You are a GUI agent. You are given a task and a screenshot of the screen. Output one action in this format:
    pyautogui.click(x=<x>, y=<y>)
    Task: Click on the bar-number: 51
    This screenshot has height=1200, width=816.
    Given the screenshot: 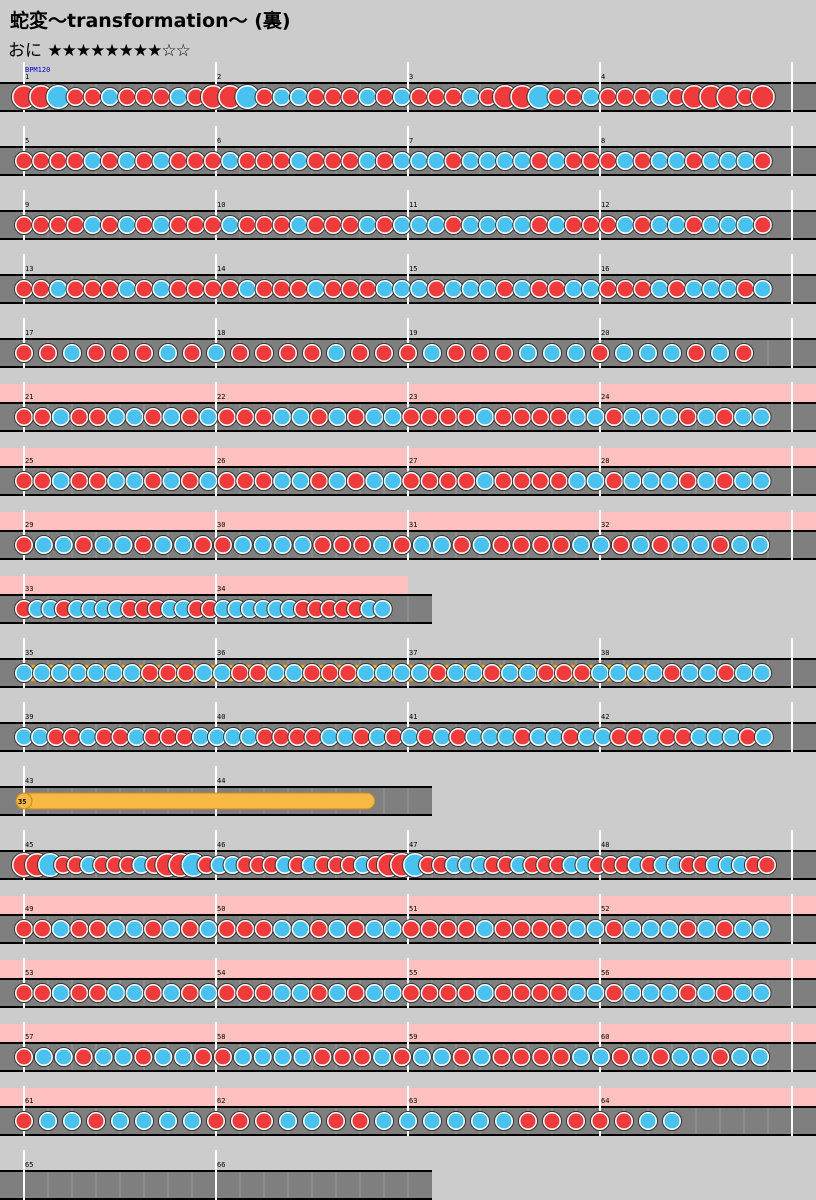 What is the action you would take?
    pyautogui.click(x=413, y=909)
    